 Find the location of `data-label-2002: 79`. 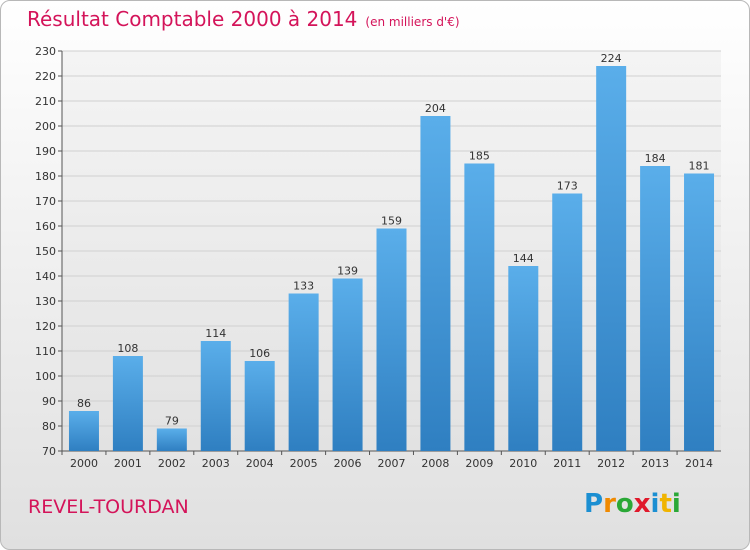

data-label-2002: 79 is located at coordinates (172, 421).